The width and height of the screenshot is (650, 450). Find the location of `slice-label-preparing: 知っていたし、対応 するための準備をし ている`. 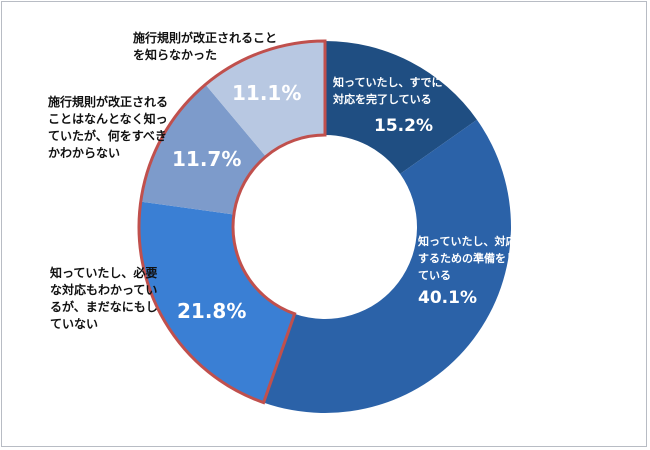

slice-label-preparing: 知っていたし、対応 するための準備をし ている is located at coordinates (467, 258).